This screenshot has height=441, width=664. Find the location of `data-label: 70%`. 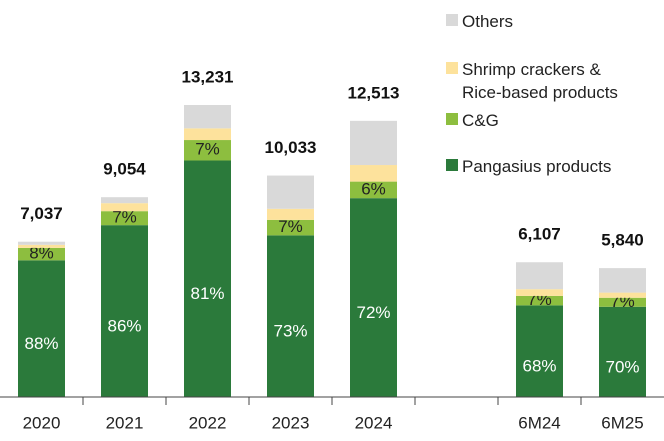

data-label: 70% is located at coordinates (622, 366).